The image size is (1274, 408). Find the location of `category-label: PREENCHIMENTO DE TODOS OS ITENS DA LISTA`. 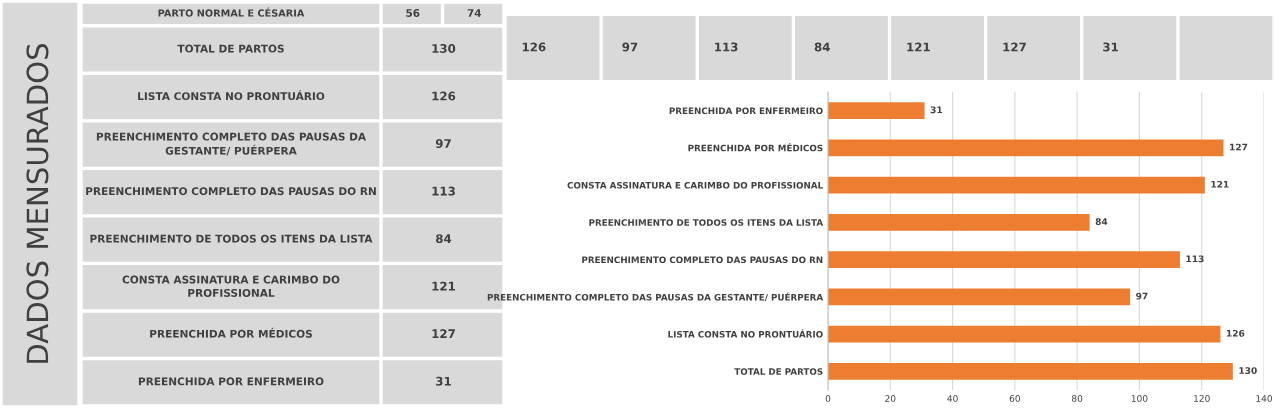

category-label: PREENCHIMENTO DE TODOS OS ITENS DA LISTA is located at coordinates (231, 238).